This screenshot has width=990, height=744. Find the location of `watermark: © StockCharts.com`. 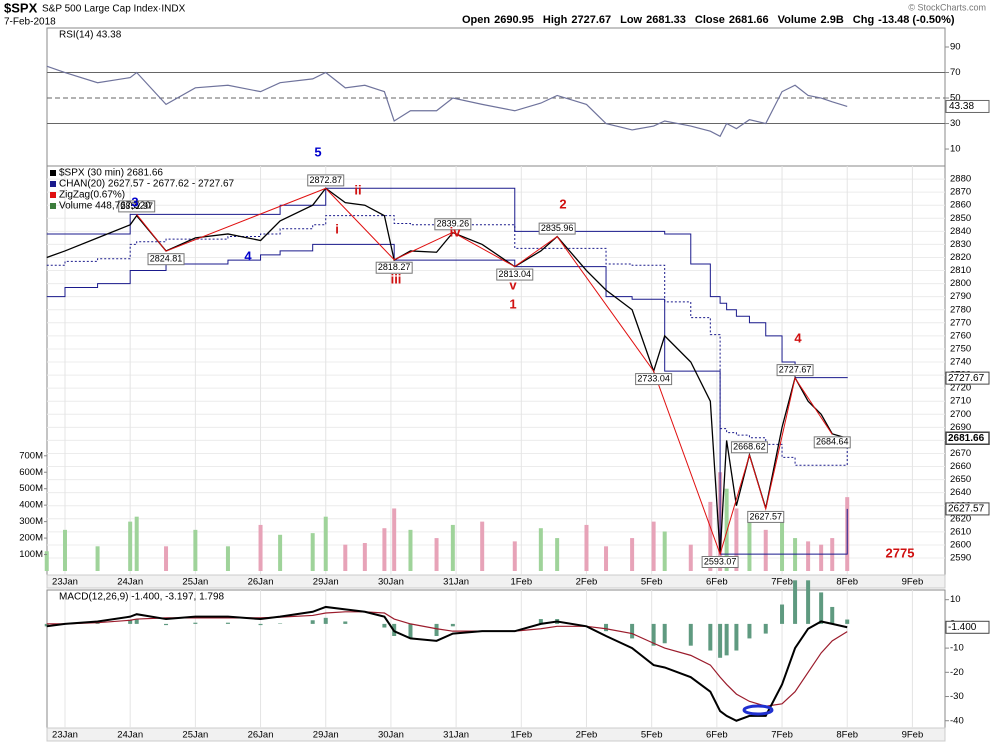

watermark: © StockCharts.com is located at coordinates (947, 7).